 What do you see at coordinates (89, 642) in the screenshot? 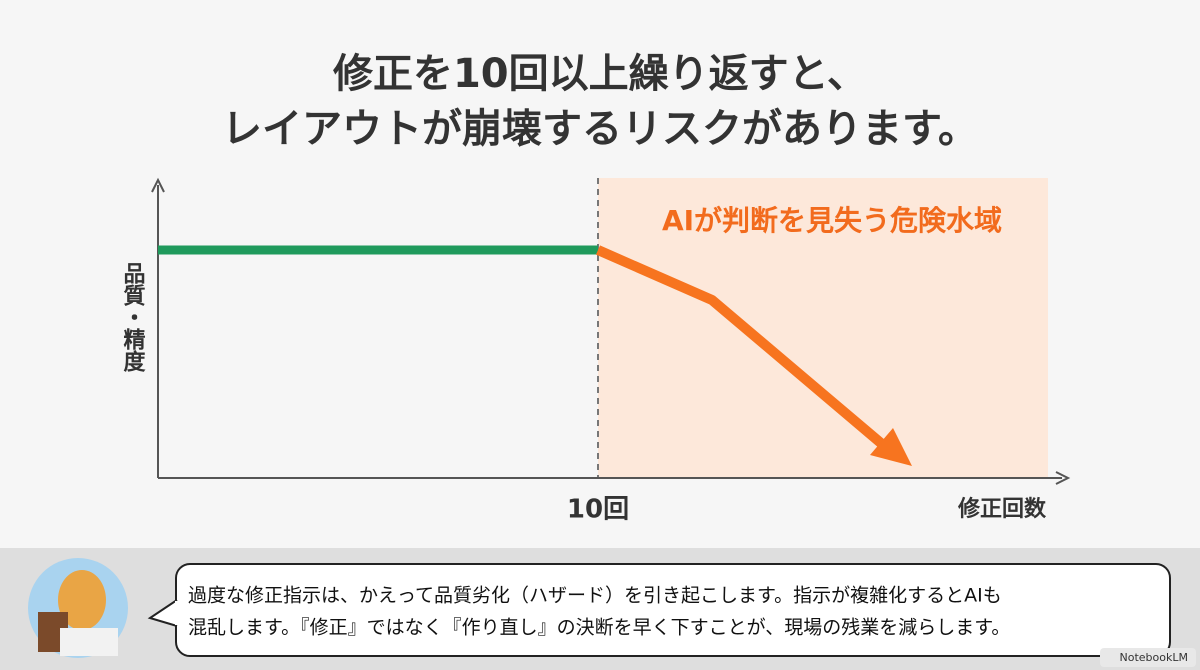
I see `avatar-coat` at bounding box center [89, 642].